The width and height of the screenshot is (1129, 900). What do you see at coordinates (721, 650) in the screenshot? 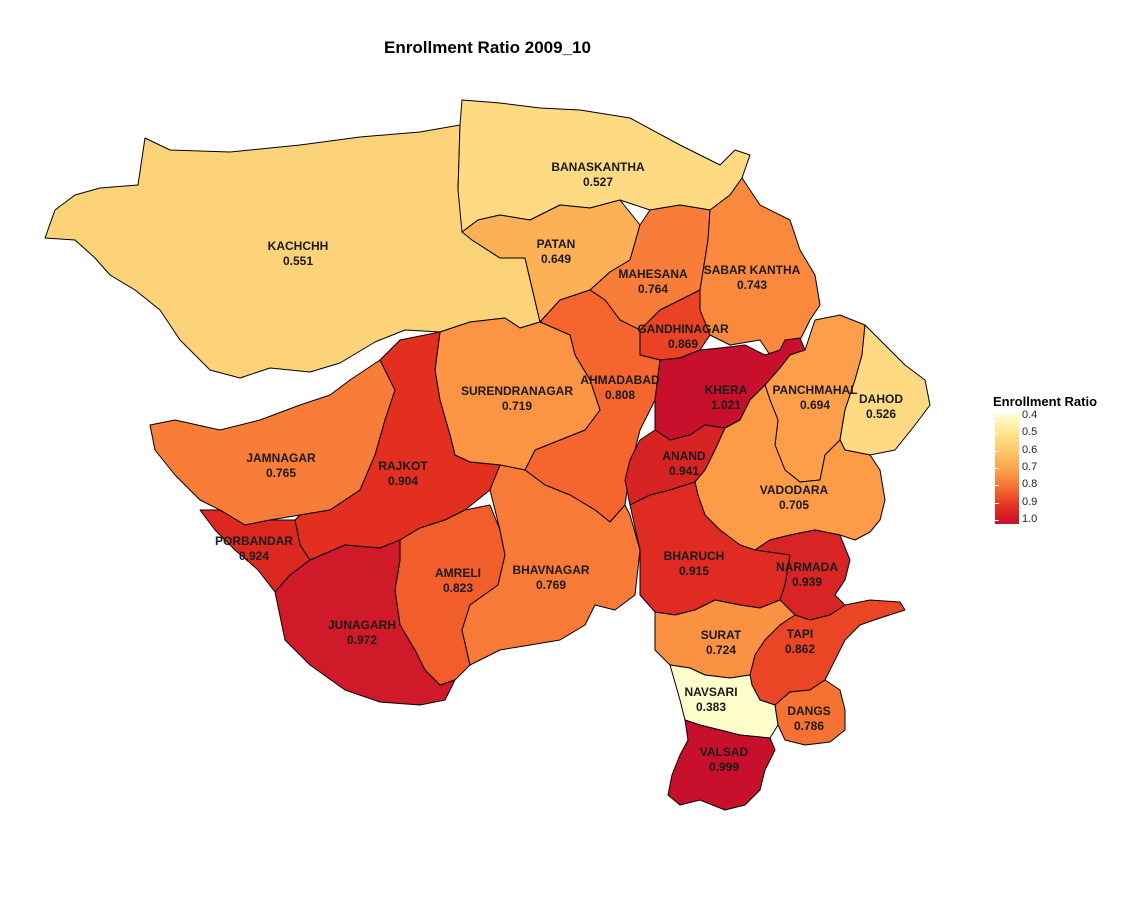
I see `district-value-surat: 0.724` at bounding box center [721, 650].